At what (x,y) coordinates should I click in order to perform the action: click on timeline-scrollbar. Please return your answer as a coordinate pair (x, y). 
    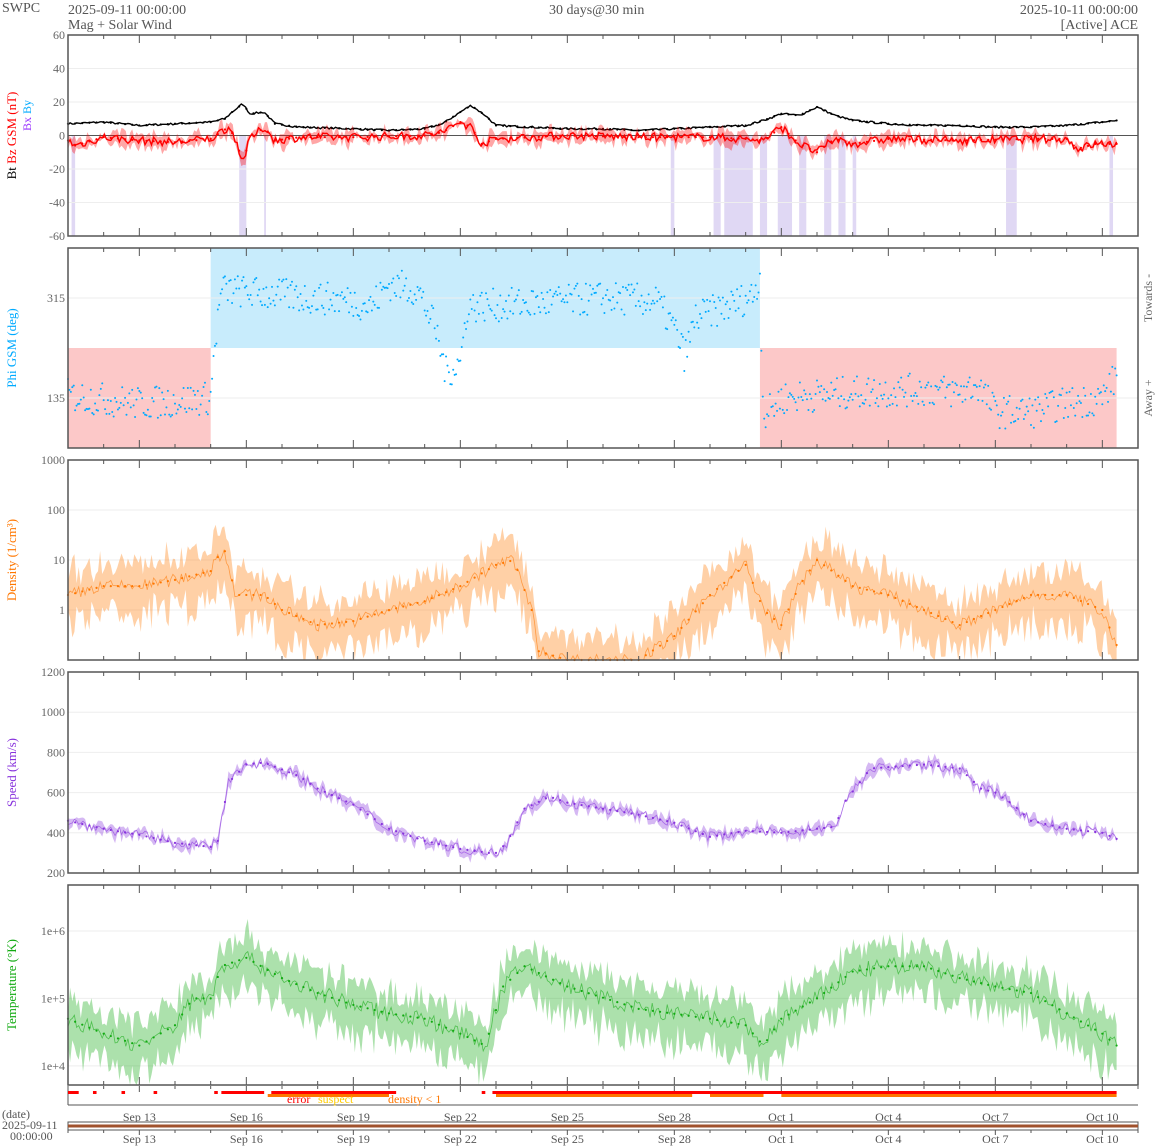
    Looking at the image, I should click on (603, 1128).